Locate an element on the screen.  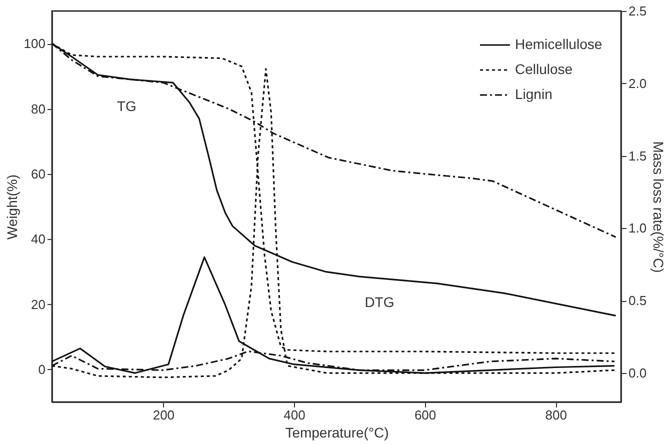
y-tick-label: 80 is located at coordinates (38, 108).